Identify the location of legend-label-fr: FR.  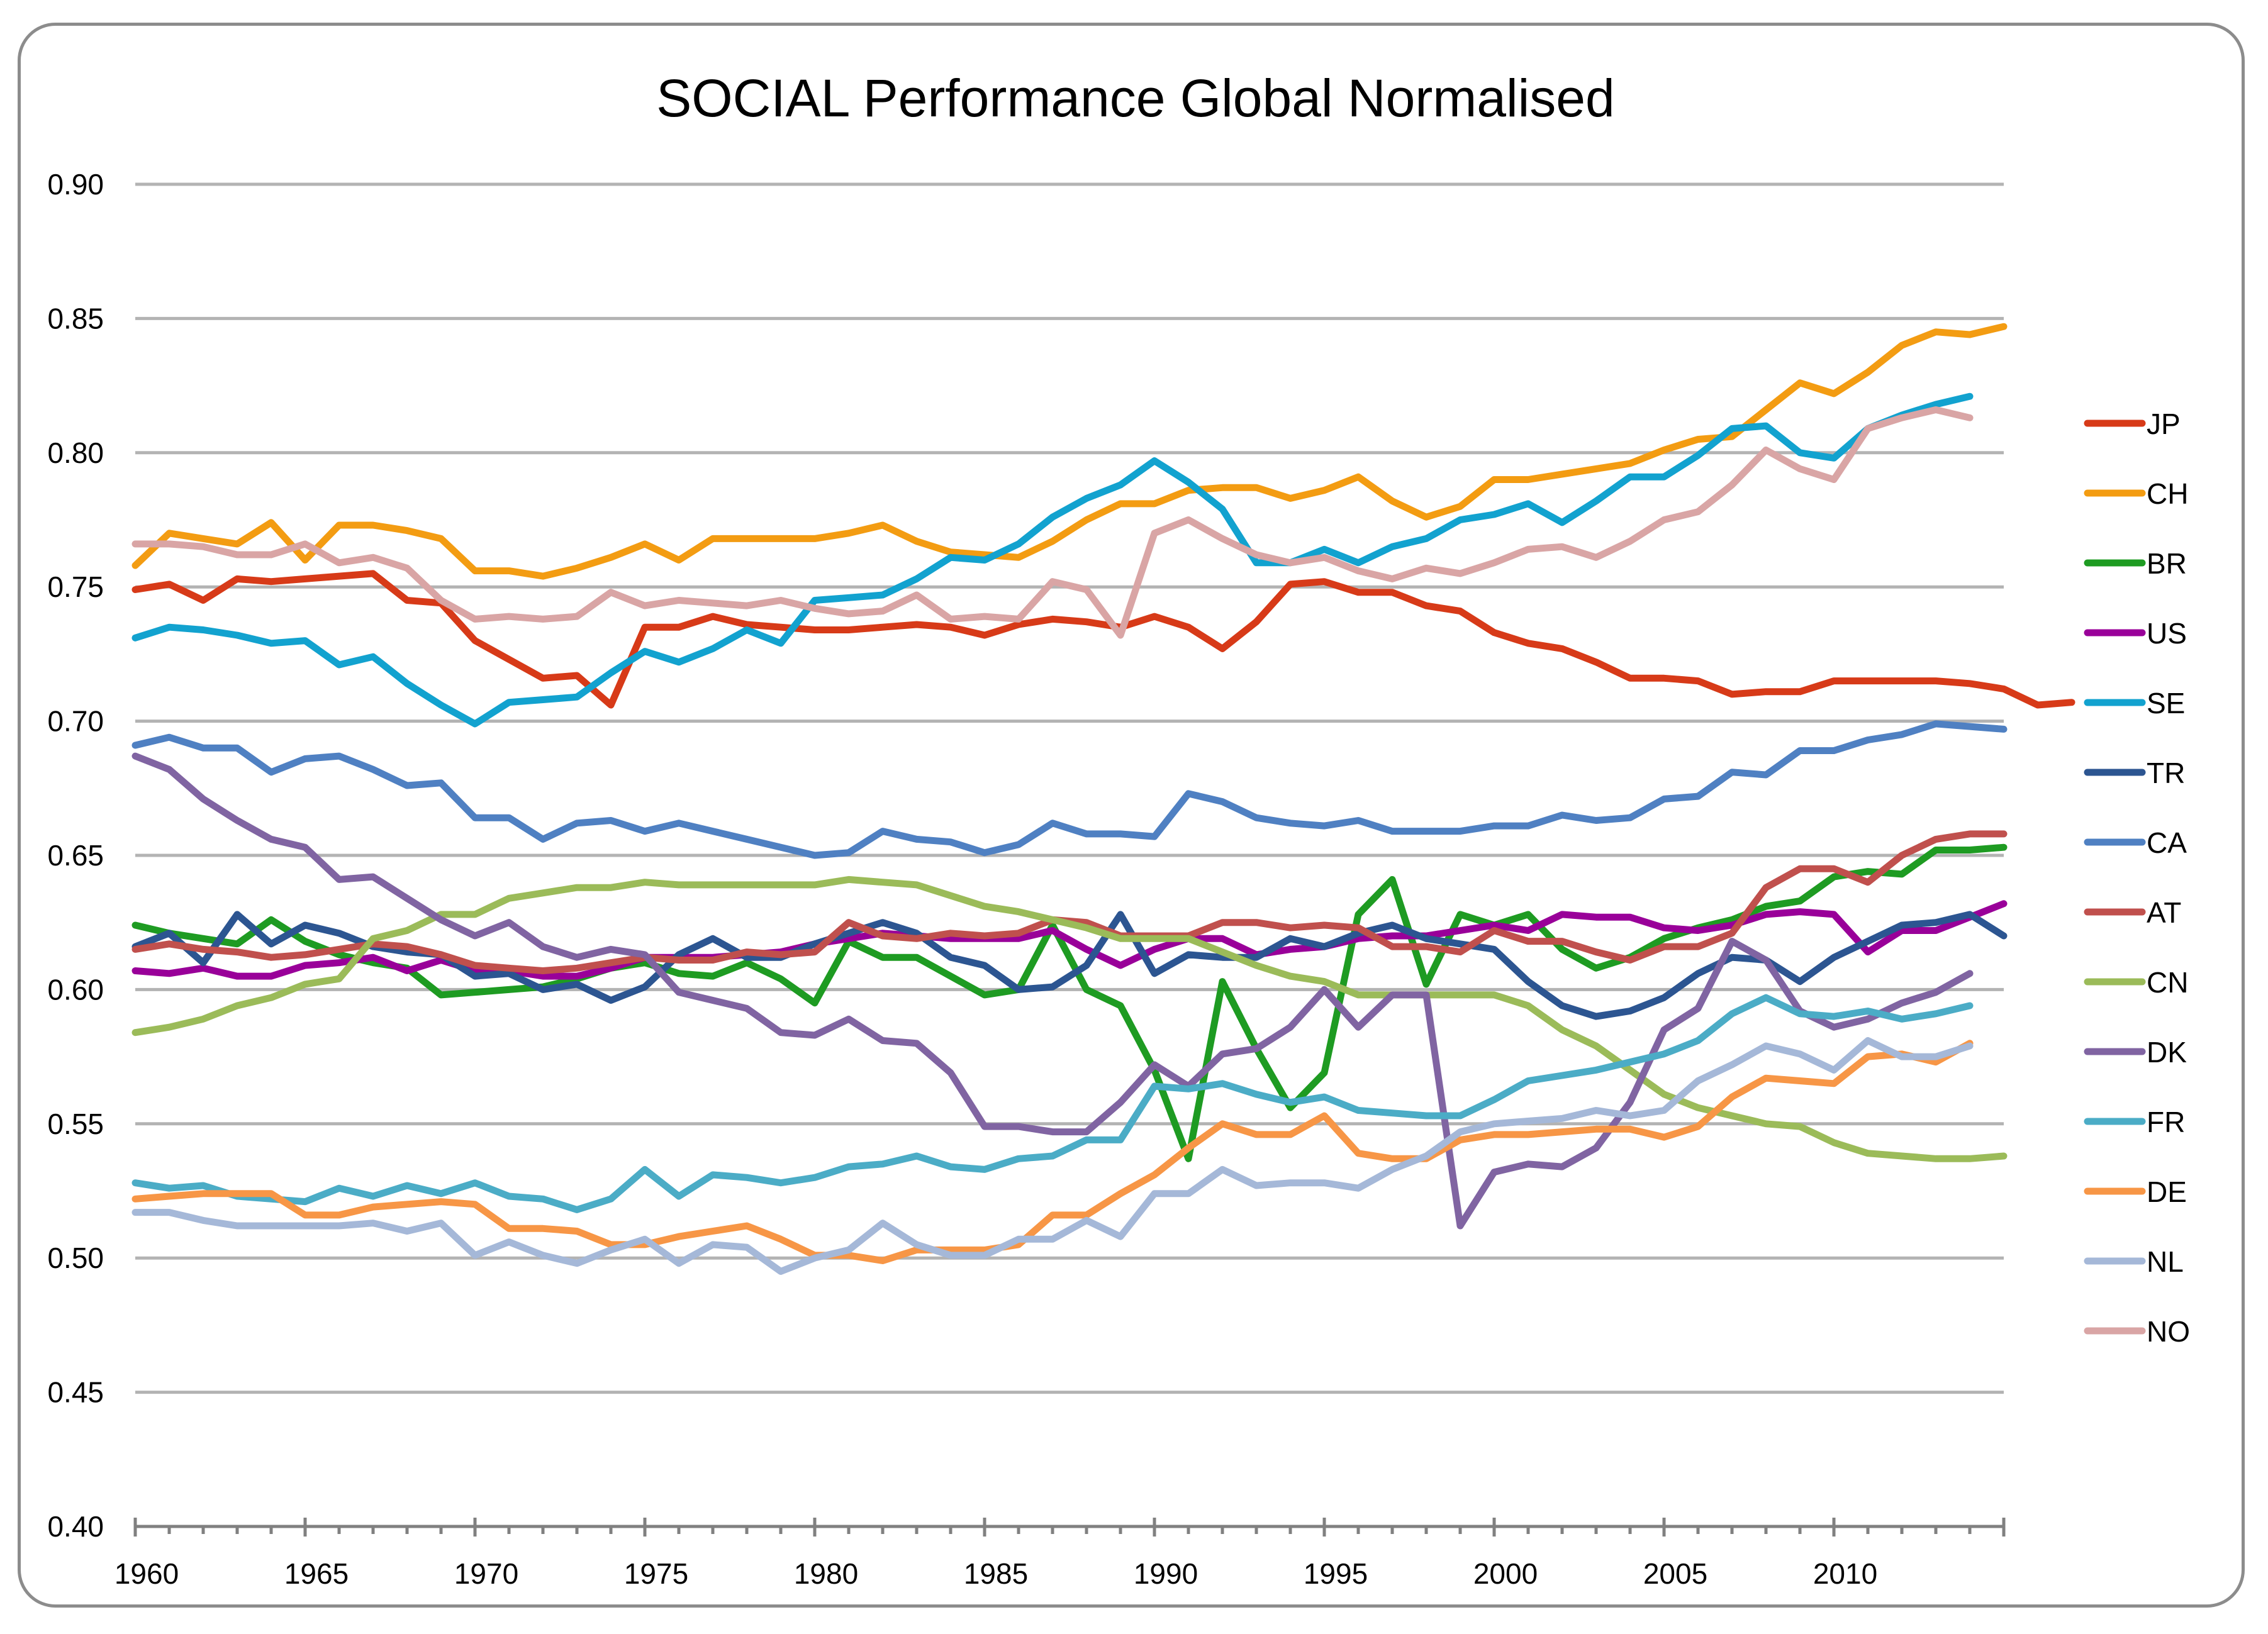
(2166, 1122).